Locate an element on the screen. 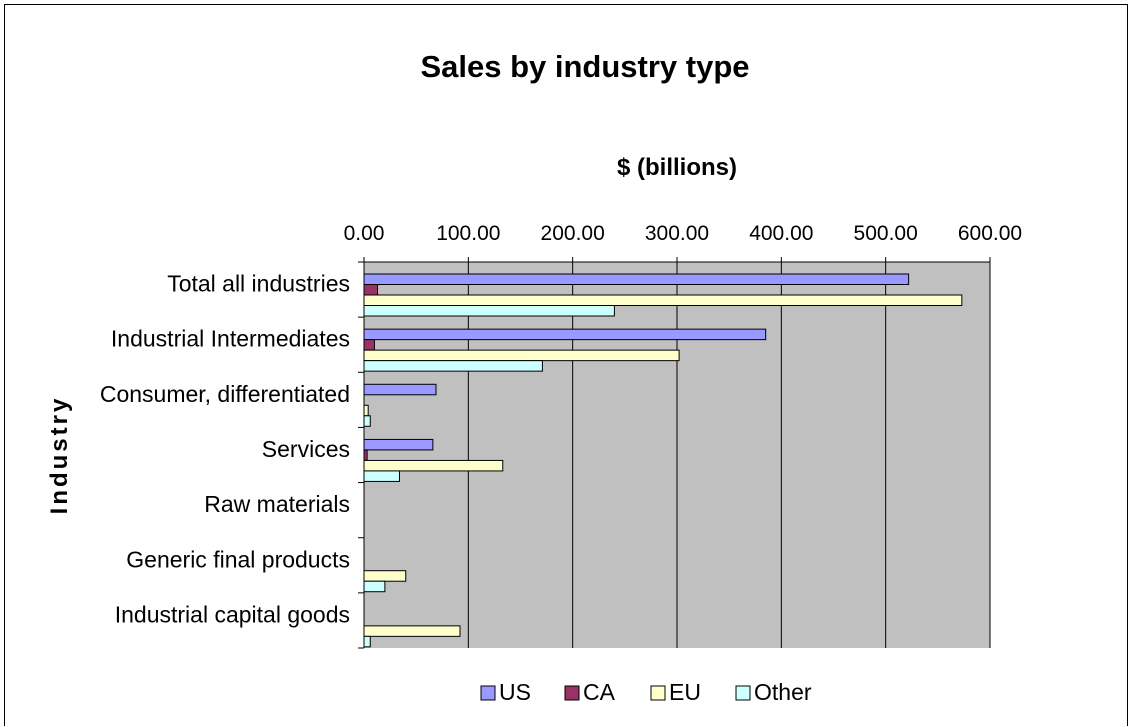 The height and width of the screenshot is (727, 1133). legend: US CA EU Other is located at coordinates (646, 692).